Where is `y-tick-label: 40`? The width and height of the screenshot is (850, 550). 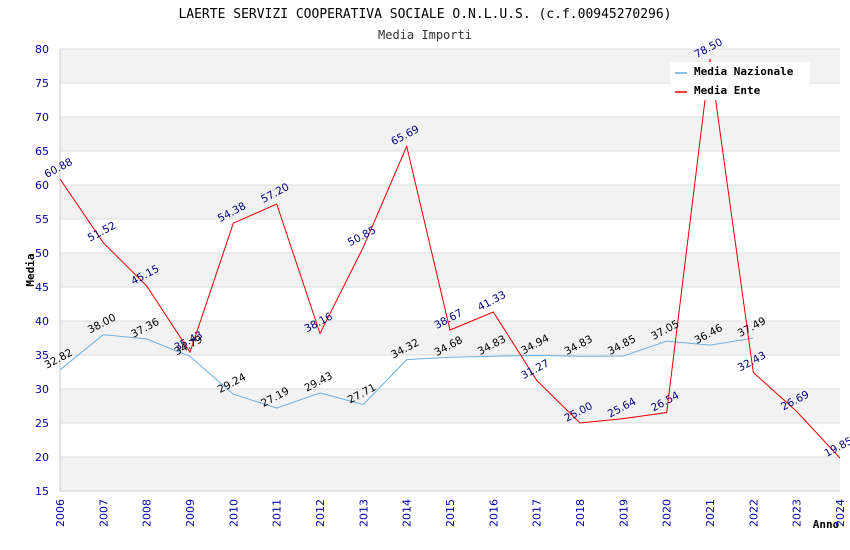 y-tick-label: 40 is located at coordinates (42, 321).